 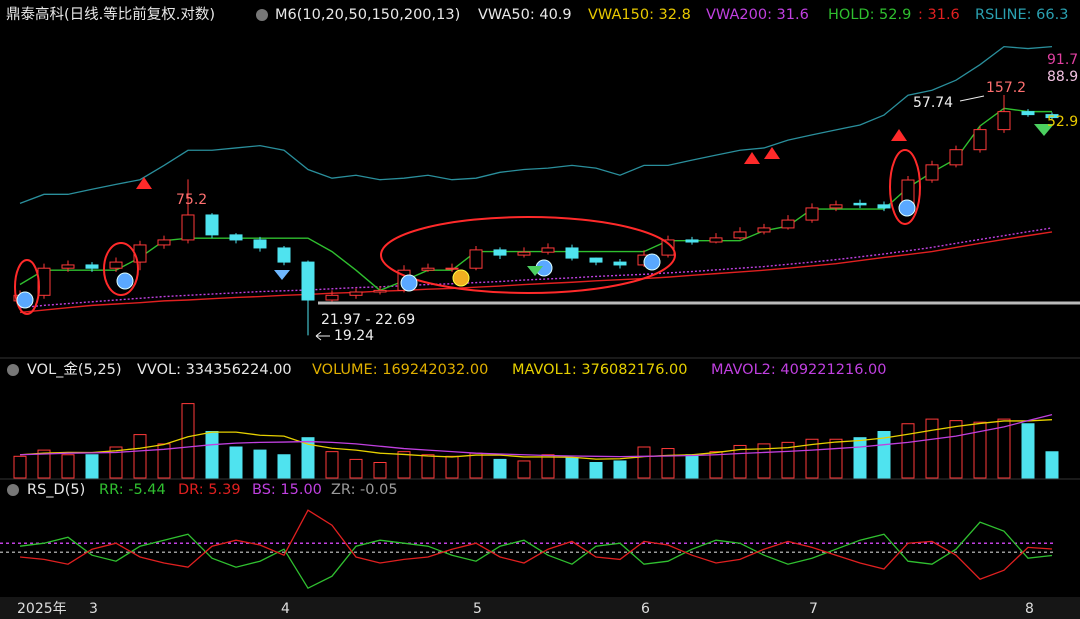 What do you see at coordinates (354, 336) in the screenshot?
I see `annotation: 19.24` at bounding box center [354, 336].